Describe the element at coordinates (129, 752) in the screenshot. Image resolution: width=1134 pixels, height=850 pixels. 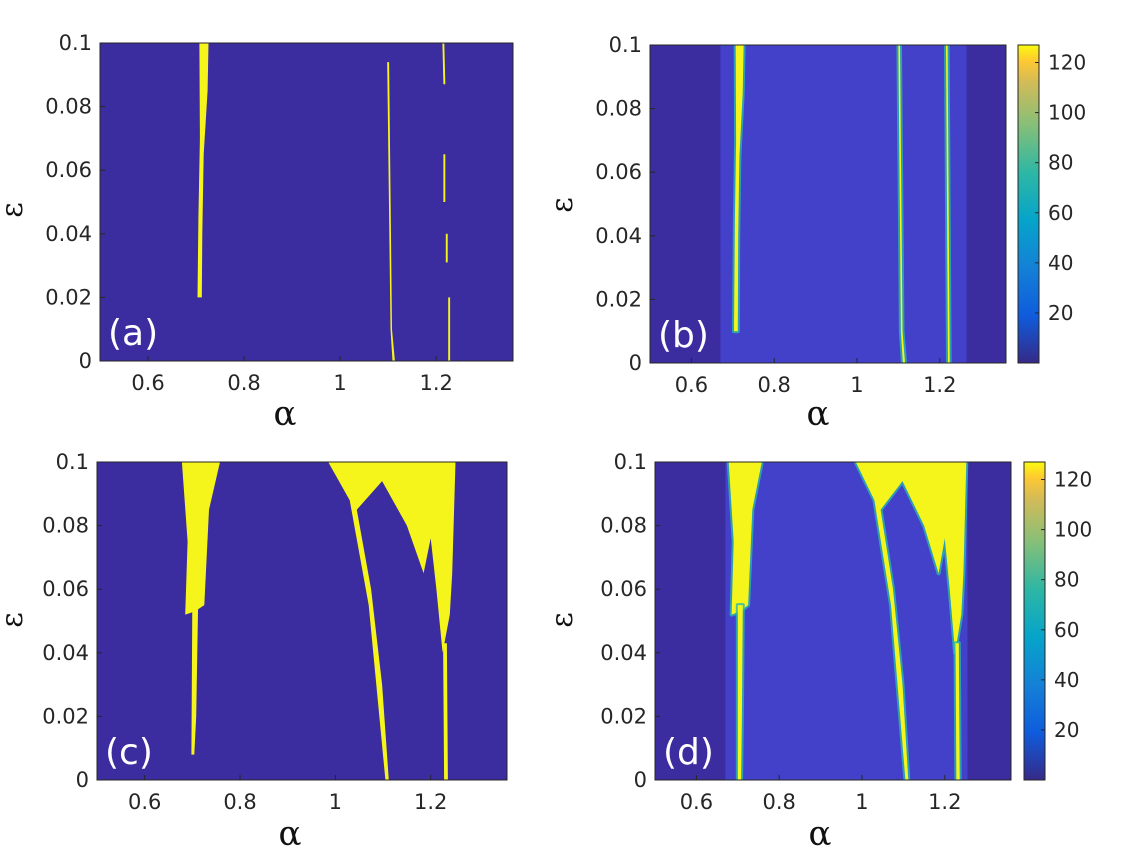
I see `panel-label: (c)` at that location.